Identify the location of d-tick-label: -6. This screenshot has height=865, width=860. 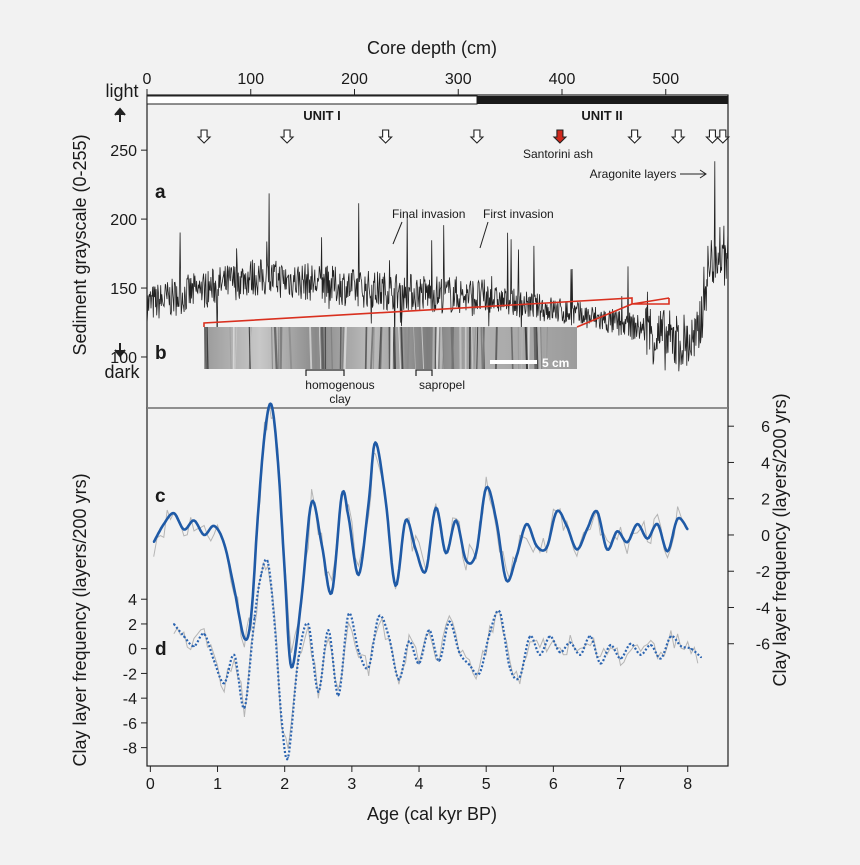
(130, 724).